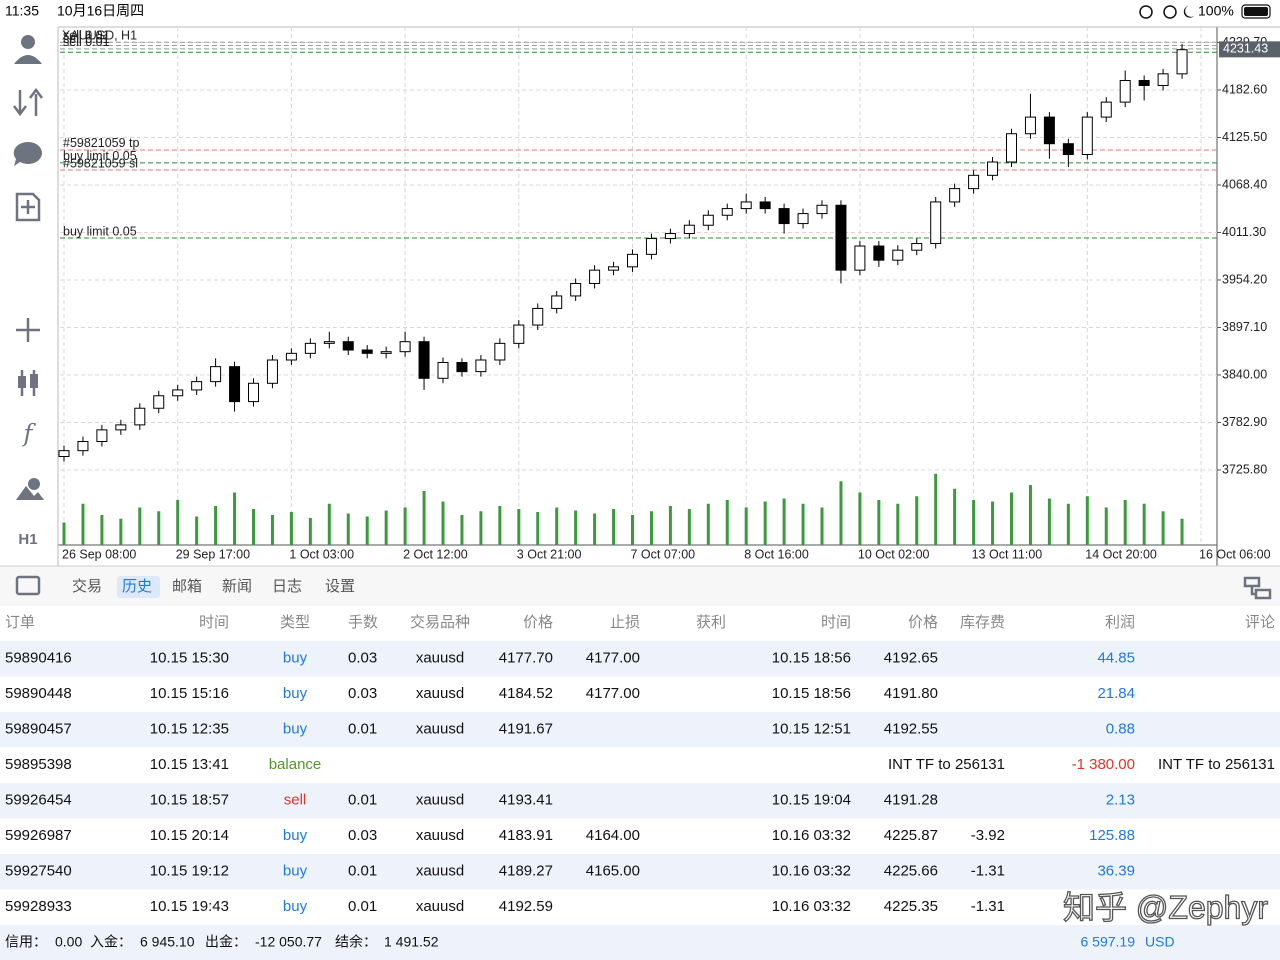  What do you see at coordinates (27, 539) in the screenshot?
I see `timeframe-button: H1` at bounding box center [27, 539].